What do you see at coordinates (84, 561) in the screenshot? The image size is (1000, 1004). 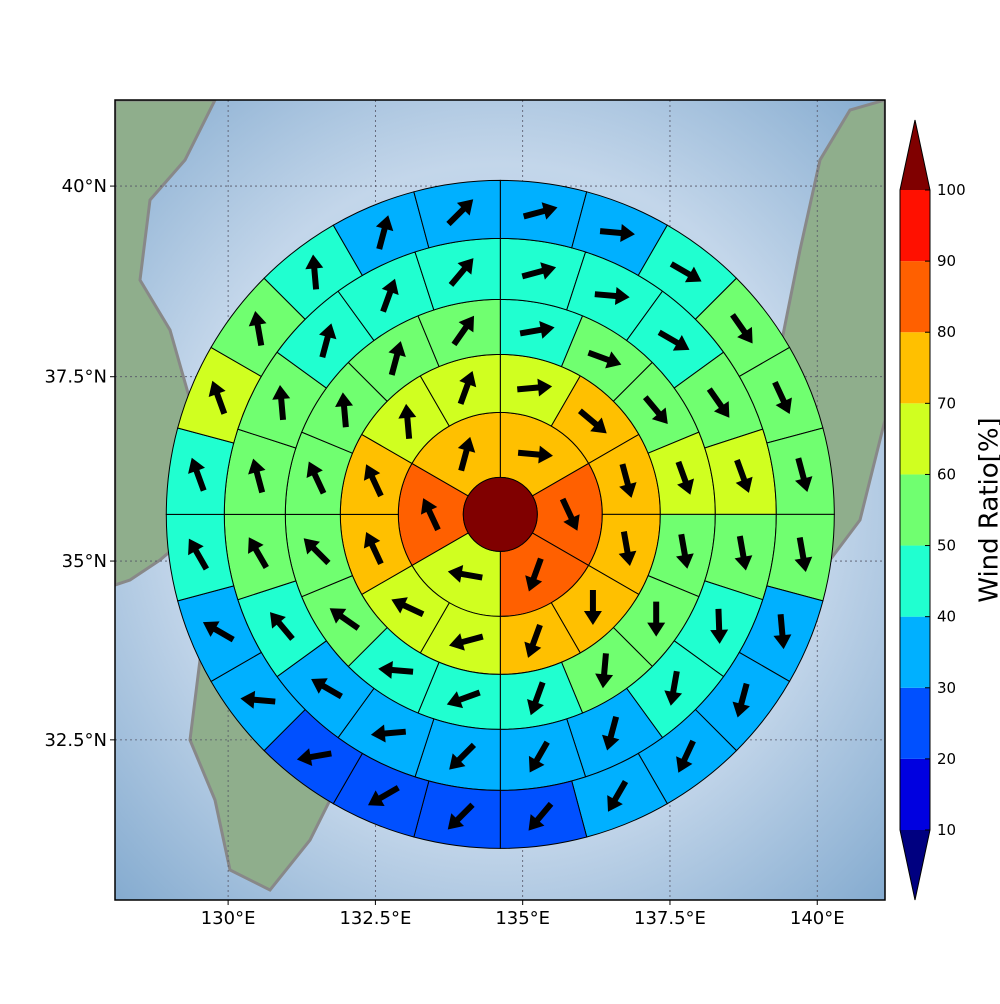 I see `y-tick-label: 35°N` at bounding box center [84, 561].